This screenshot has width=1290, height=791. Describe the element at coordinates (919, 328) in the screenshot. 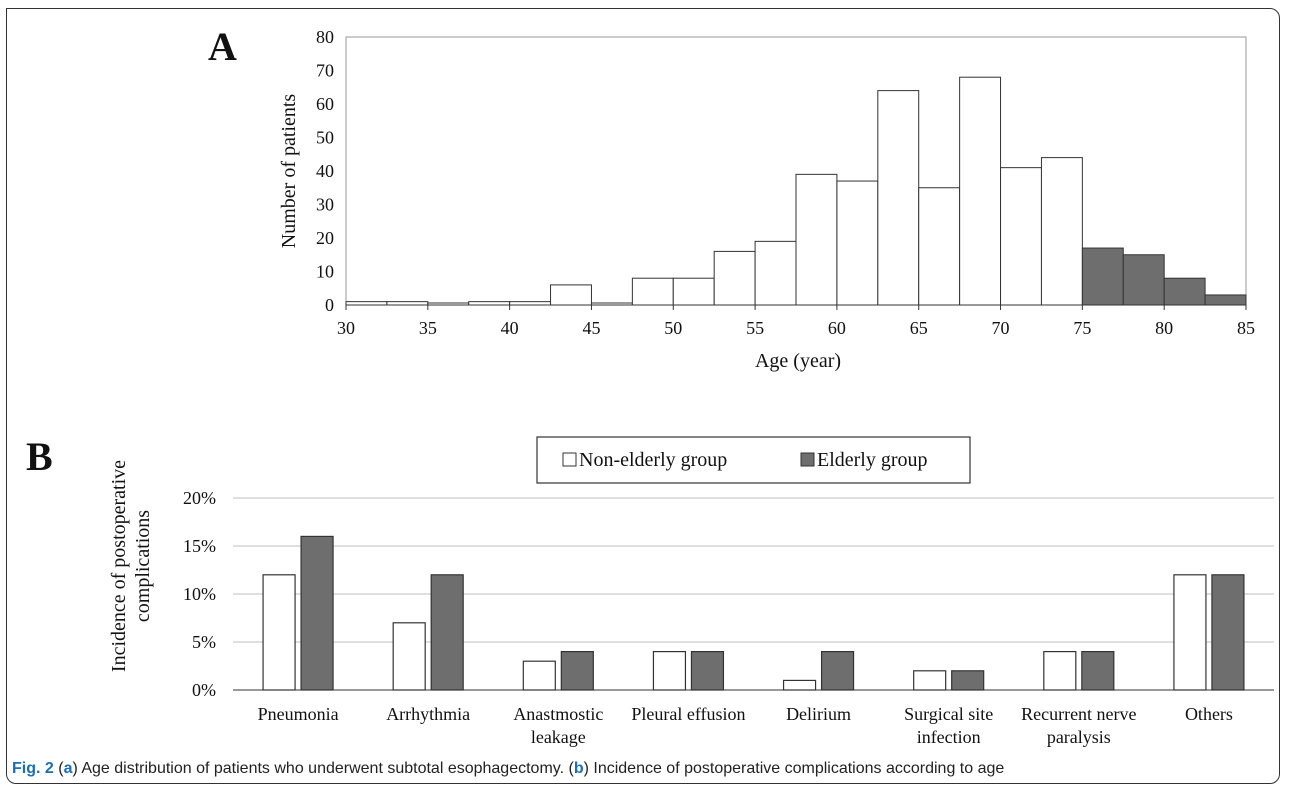

I see `x-tick-label-a: 65` at that location.